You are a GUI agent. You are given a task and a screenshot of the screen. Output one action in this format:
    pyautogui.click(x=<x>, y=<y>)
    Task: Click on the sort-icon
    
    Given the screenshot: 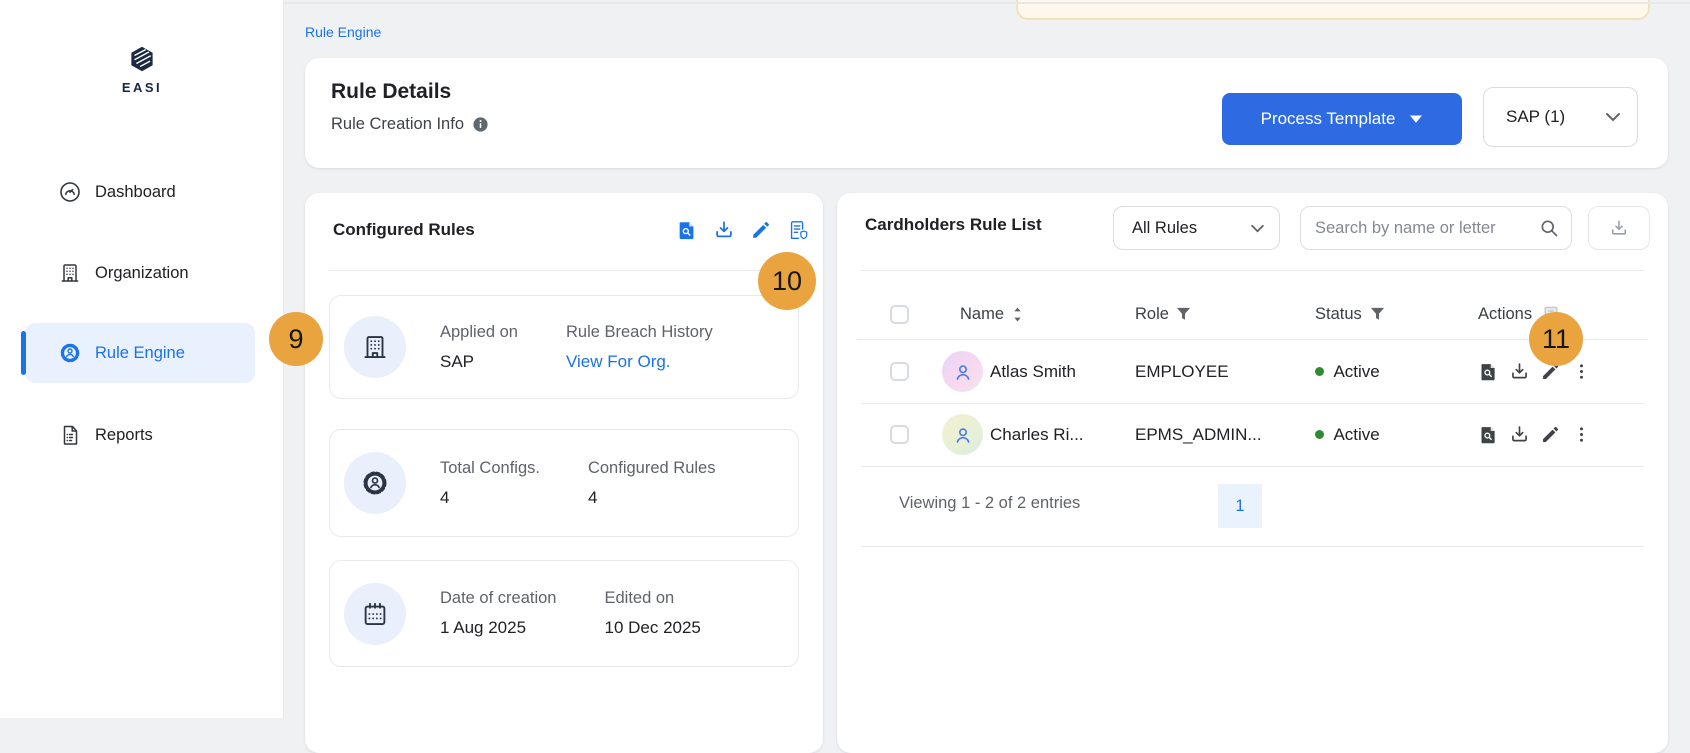 What is the action you would take?
    pyautogui.click(x=1017, y=314)
    